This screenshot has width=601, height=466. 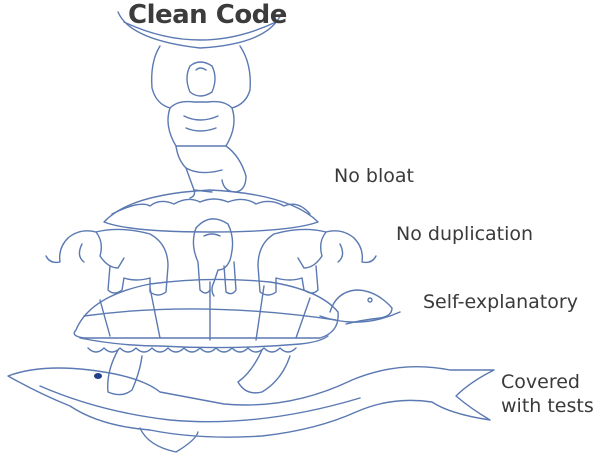 I want to click on layer-label-covered-with-tests: Covered with tests, so click(x=551, y=394).